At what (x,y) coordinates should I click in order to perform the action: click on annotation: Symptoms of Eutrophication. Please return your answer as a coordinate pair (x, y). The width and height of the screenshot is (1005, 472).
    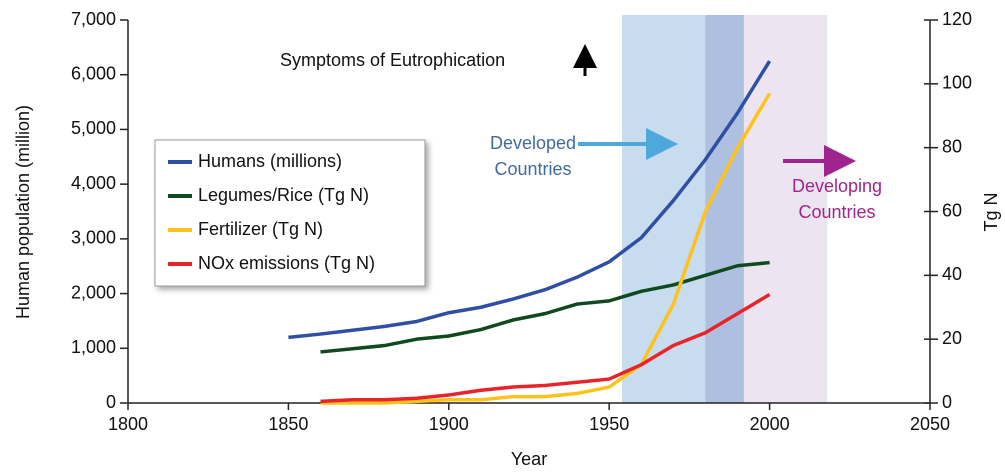
    Looking at the image, I should click on (392, 60).